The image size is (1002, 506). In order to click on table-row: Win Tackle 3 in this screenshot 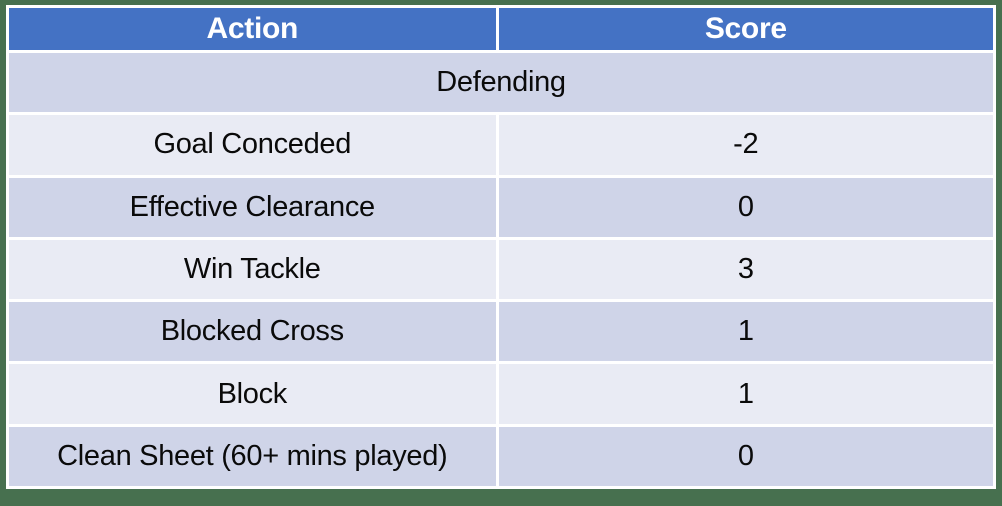, I will do `click(501, 269)`.